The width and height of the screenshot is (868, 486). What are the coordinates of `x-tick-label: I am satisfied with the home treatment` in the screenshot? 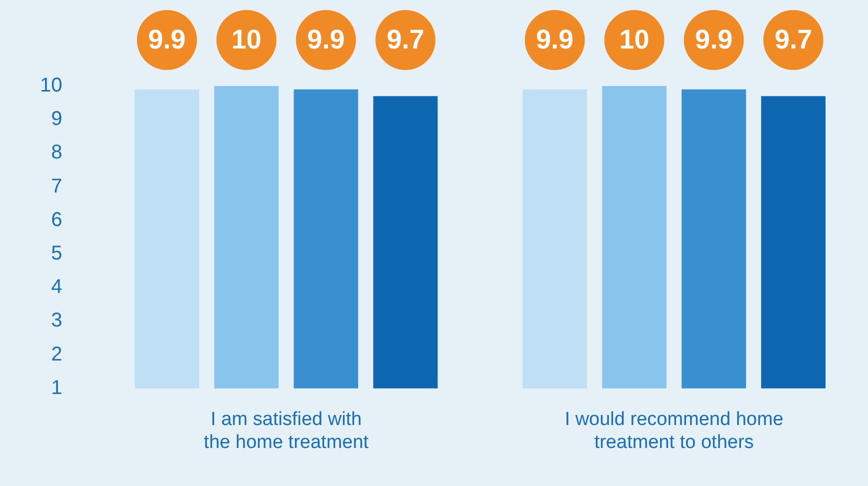 It's located at (287, 431).